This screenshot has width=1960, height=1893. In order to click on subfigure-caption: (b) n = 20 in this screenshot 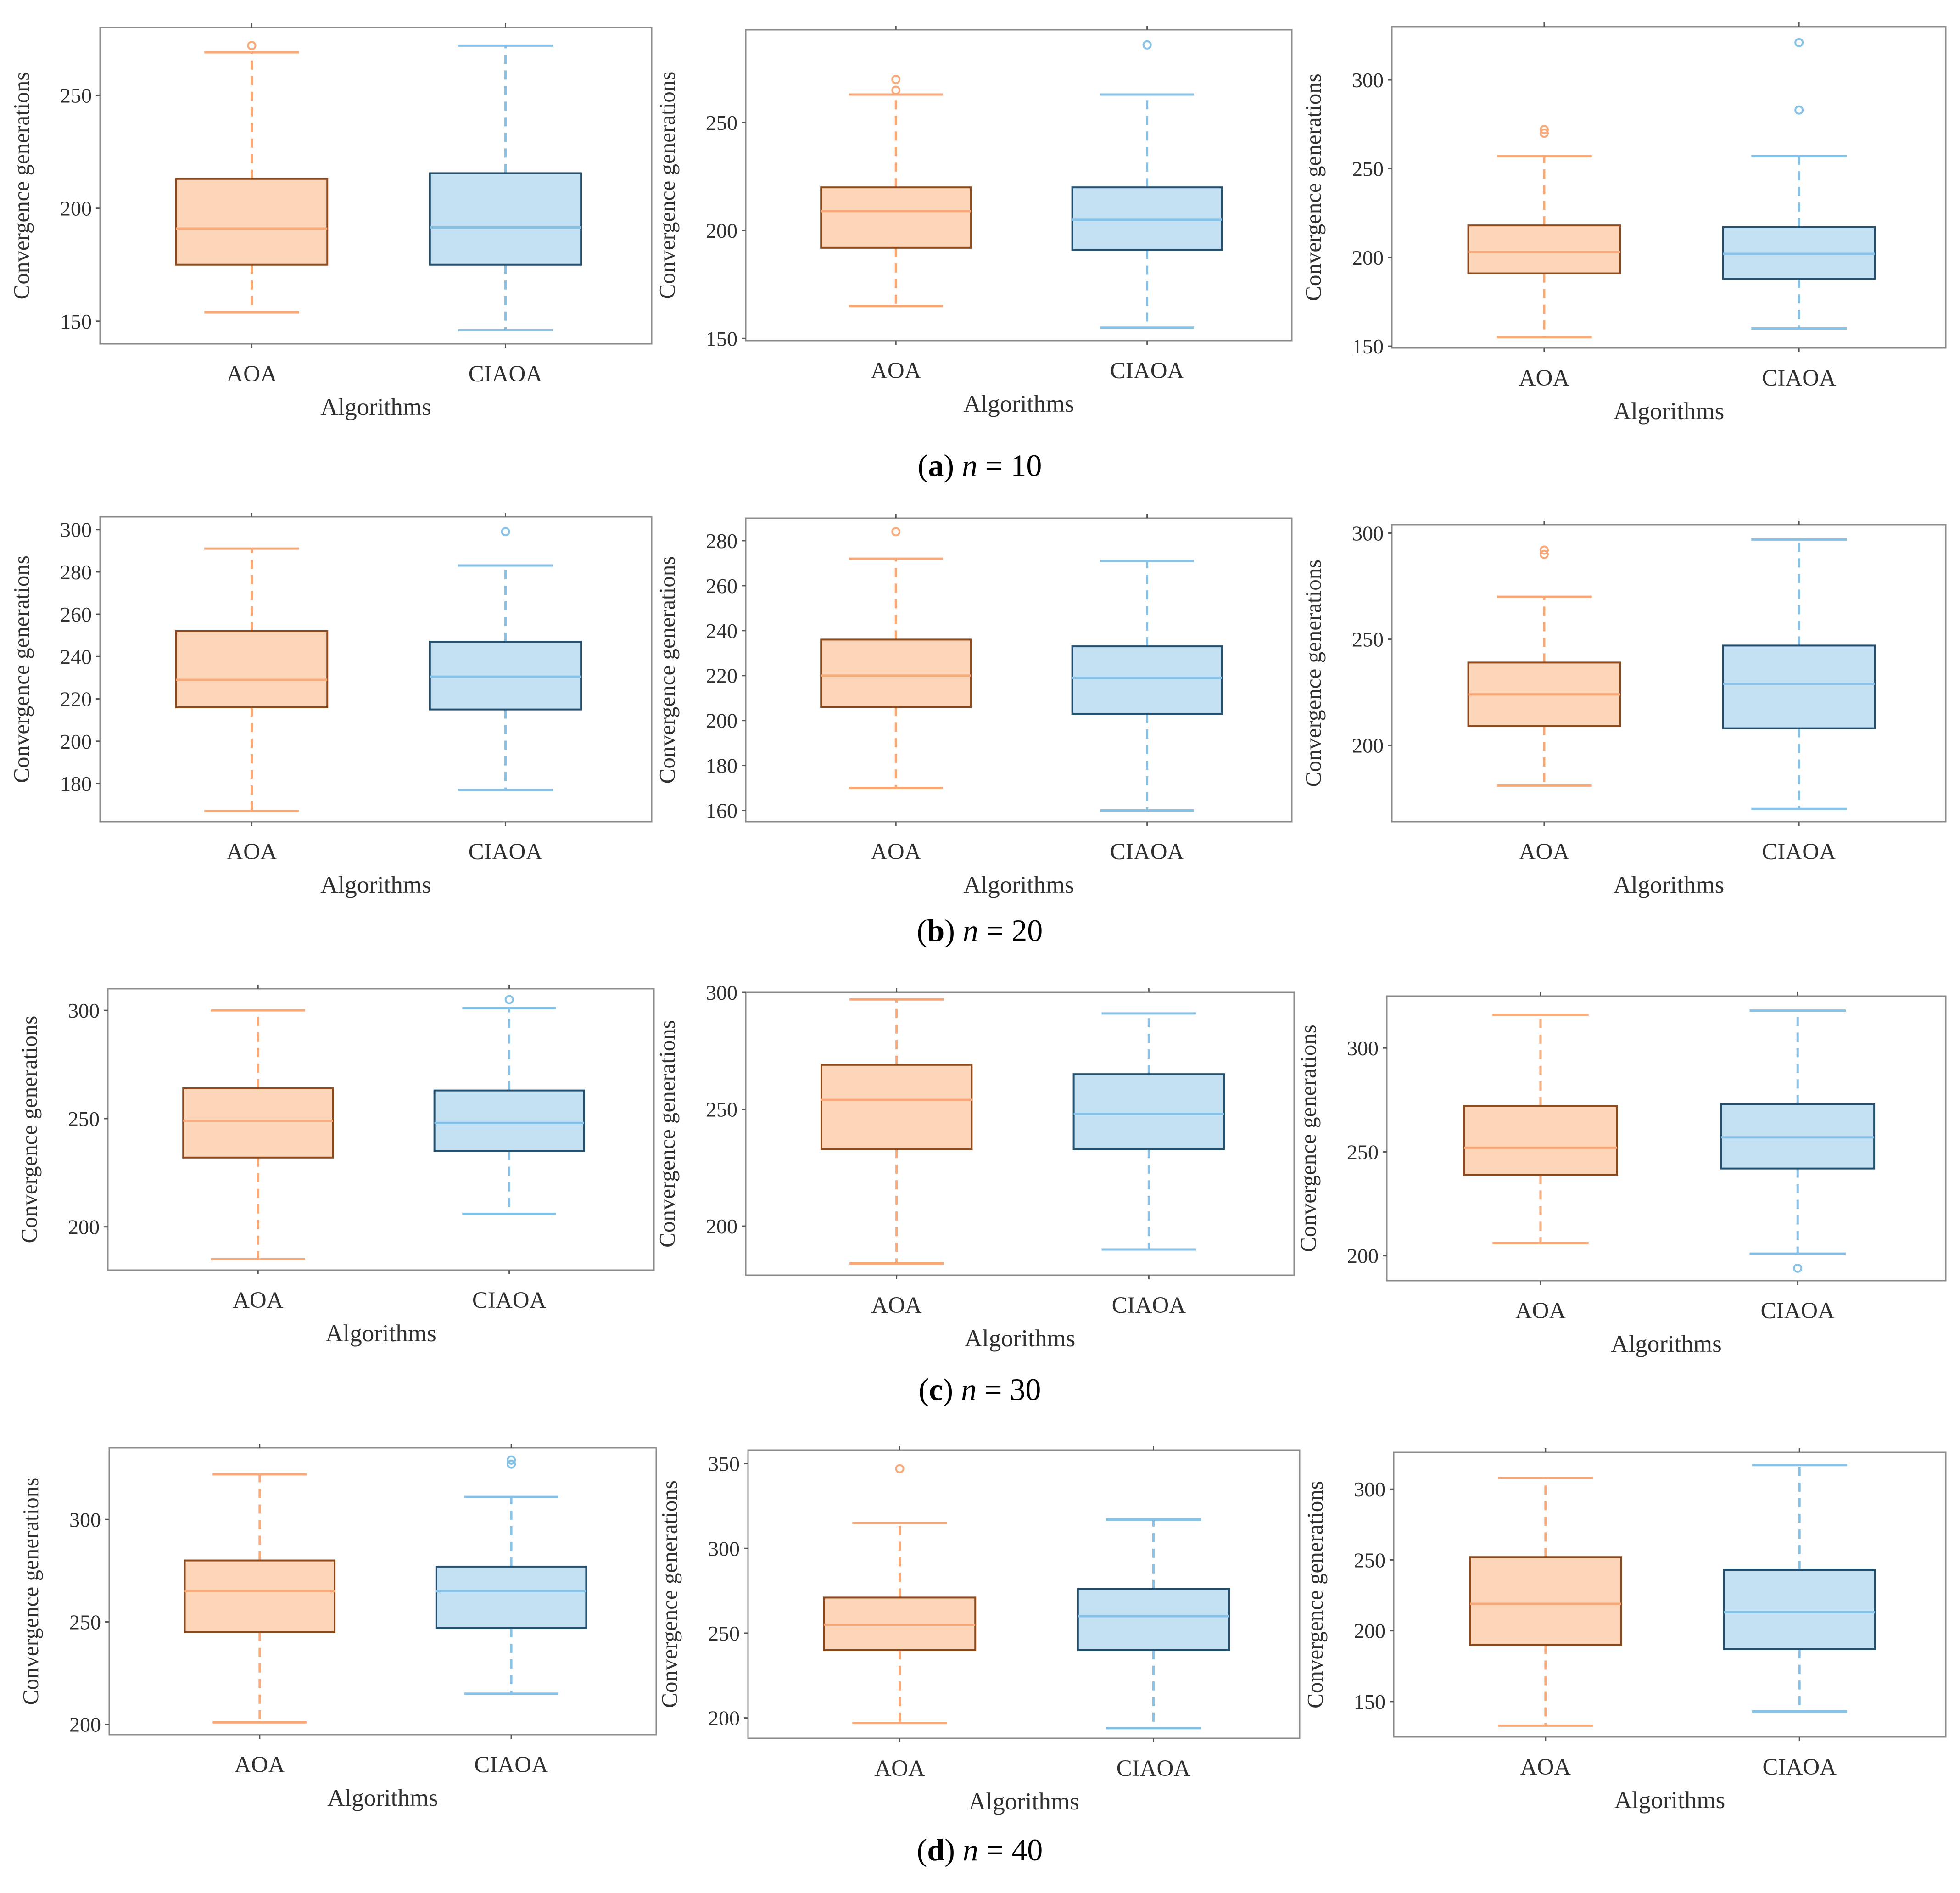, I will do `click(980, 930)`.